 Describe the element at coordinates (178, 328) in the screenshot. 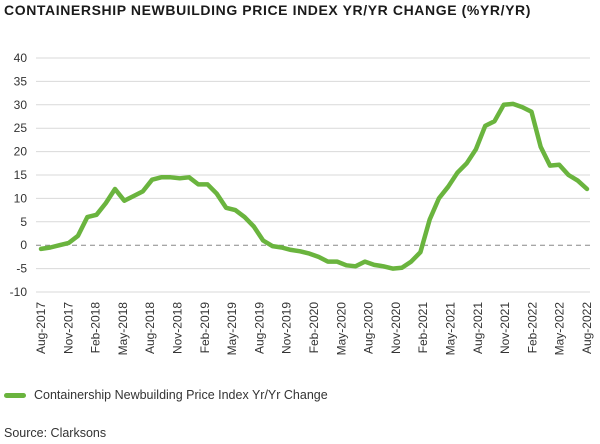

I see `x-tick-label: Nov-2018` at that location.